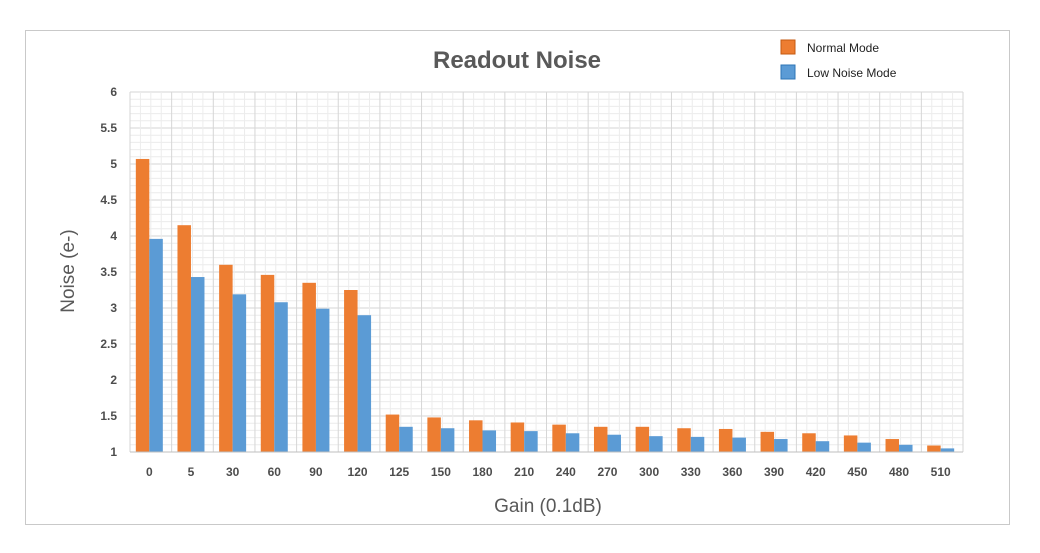  I want to click on x-tick-label: 0, so click(149, 472).